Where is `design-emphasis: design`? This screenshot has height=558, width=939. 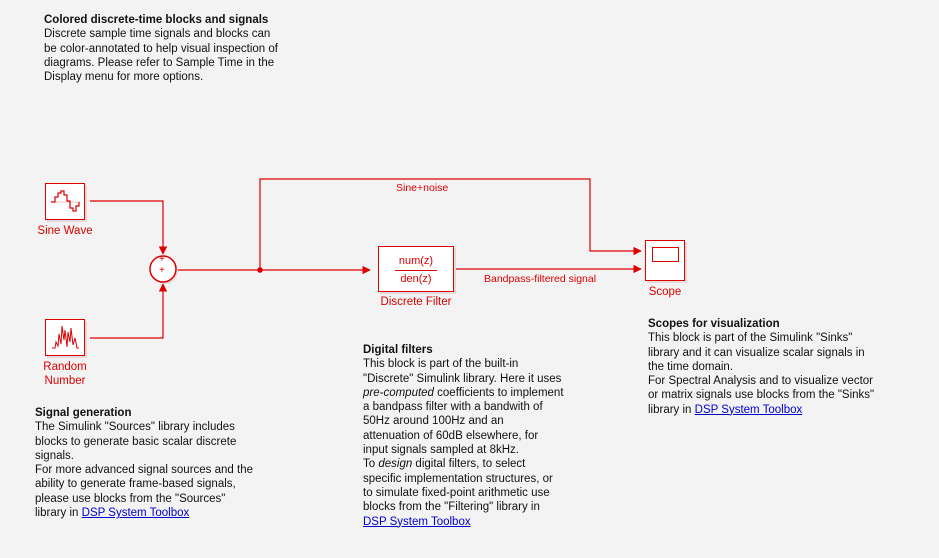 design-emphasis: design is located at coordinates (395, 464).